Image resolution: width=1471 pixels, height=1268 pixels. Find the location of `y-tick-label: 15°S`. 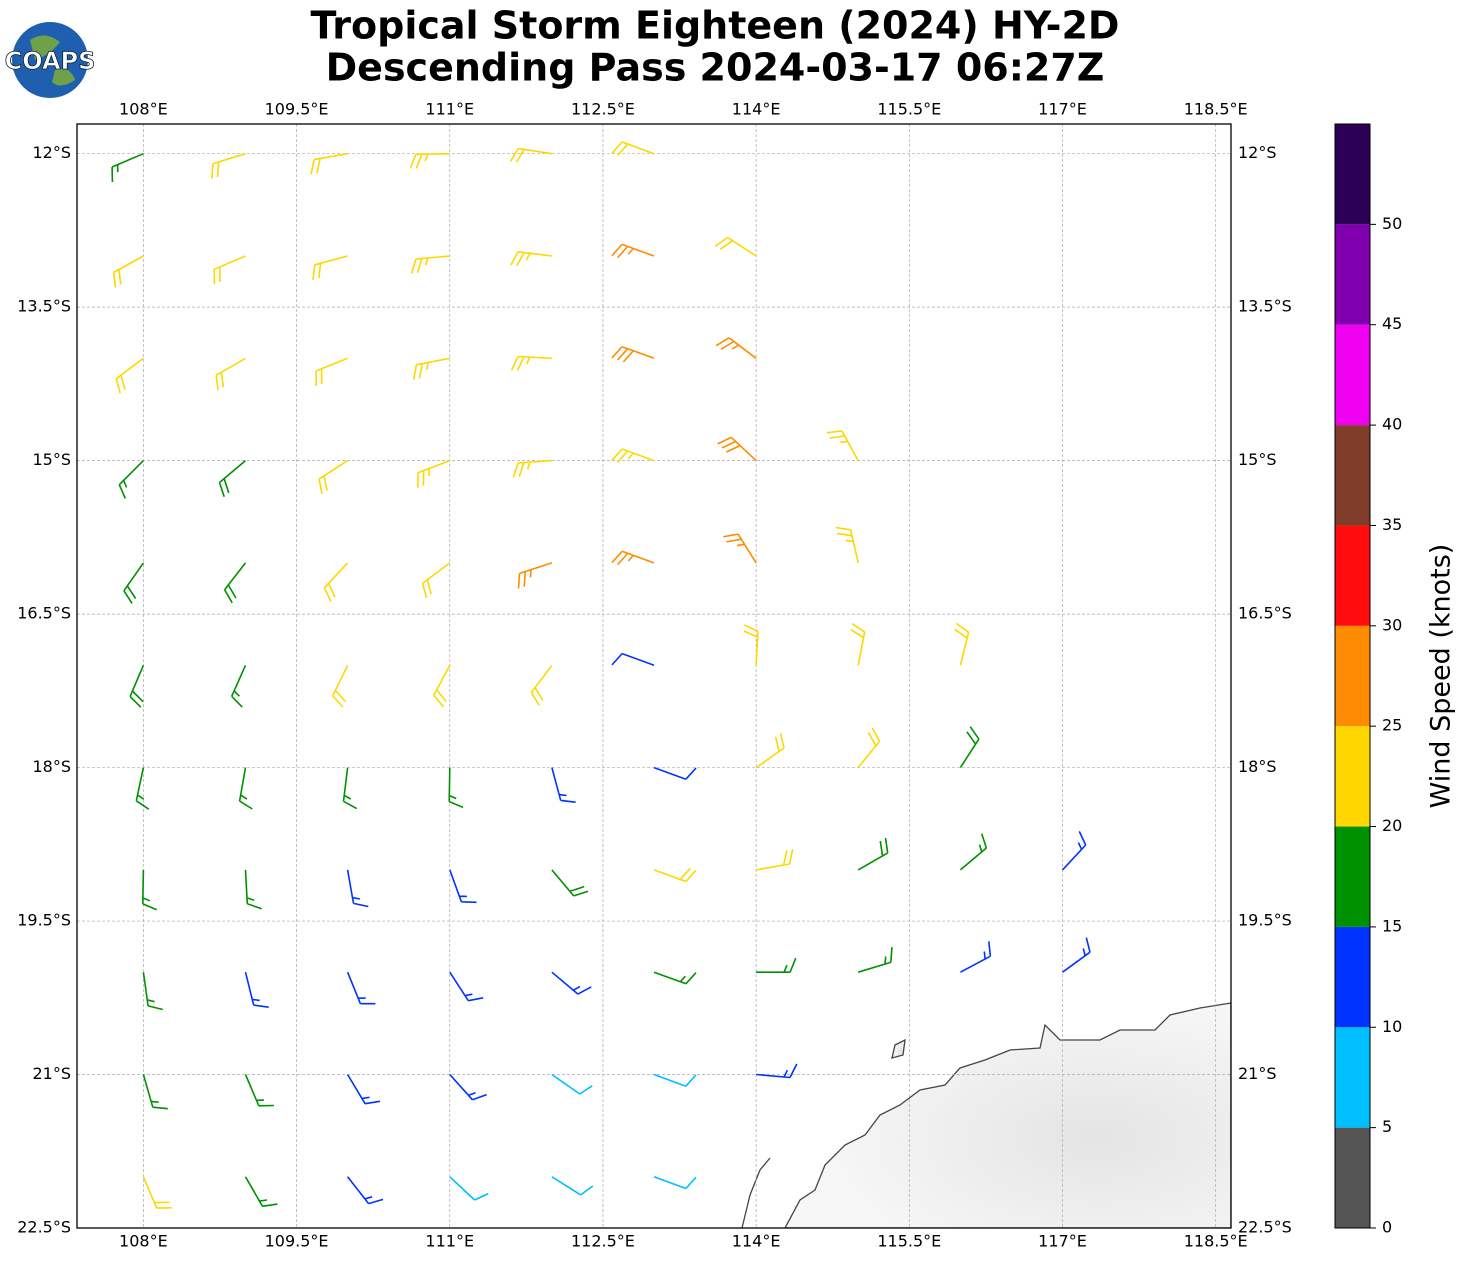

y-tick-label: 15°S is located at coordinates (51, 459).